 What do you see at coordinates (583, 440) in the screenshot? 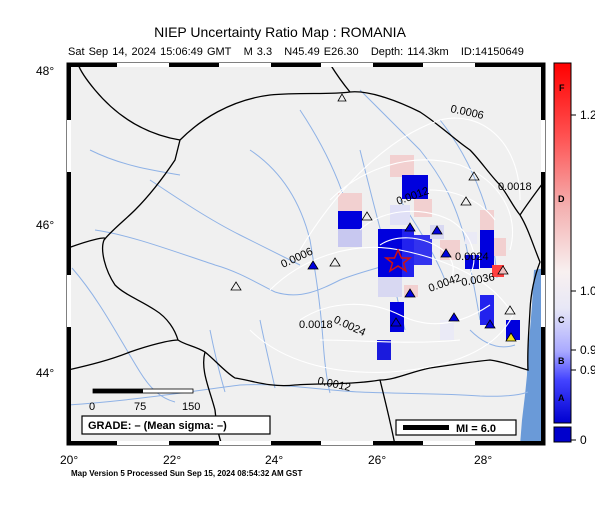
I see `colorbar-value: 0` at bounding box center [583, 440].